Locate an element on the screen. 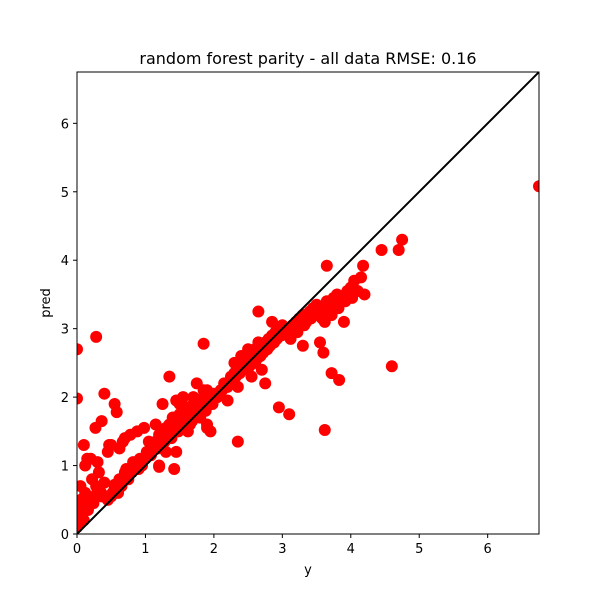 This screenshot has width=600, height=600. x-tick-label: 2 is located at coordinates (214, 549).